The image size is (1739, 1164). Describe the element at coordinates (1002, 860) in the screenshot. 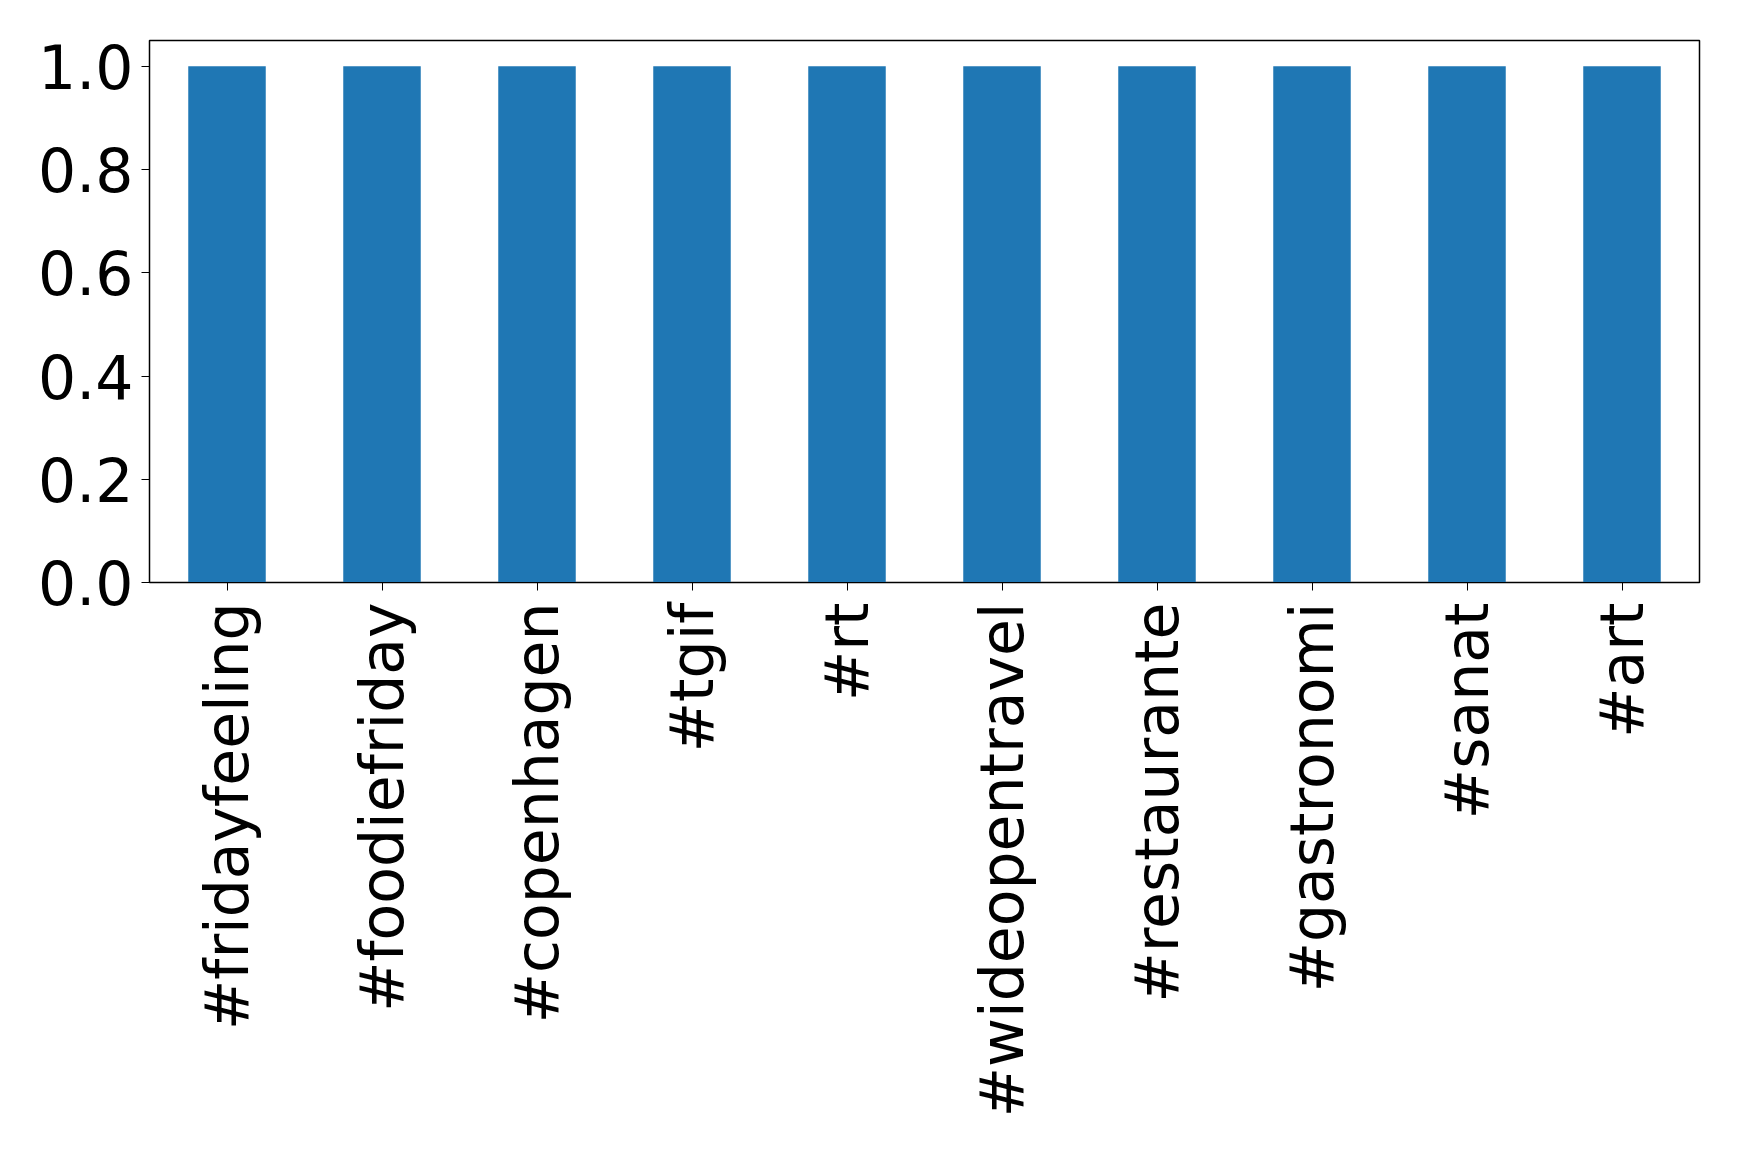

I see `x-tick-label: #wideopentravel` at that location.